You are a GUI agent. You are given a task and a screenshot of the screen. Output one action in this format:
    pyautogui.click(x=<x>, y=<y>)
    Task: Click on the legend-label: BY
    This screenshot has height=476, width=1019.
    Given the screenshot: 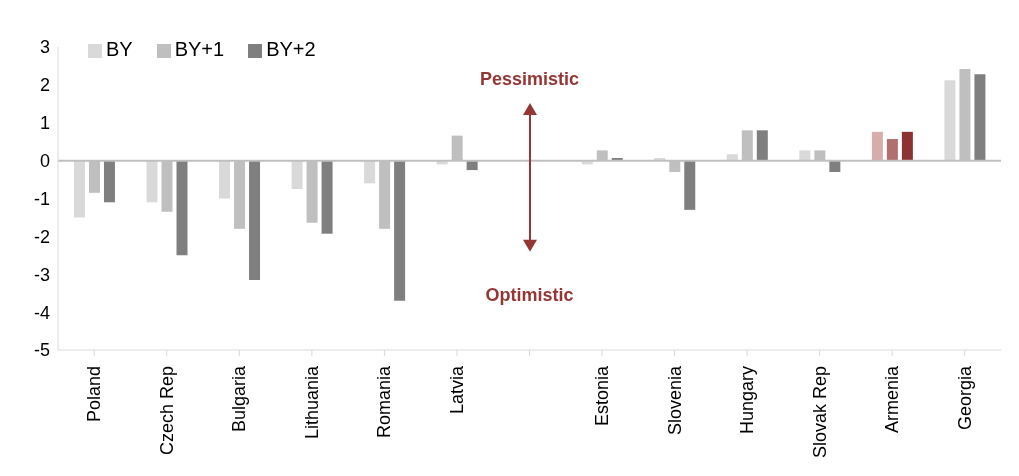 What is the action you would take?
    pyautogui.click(x=119, y=49)
    